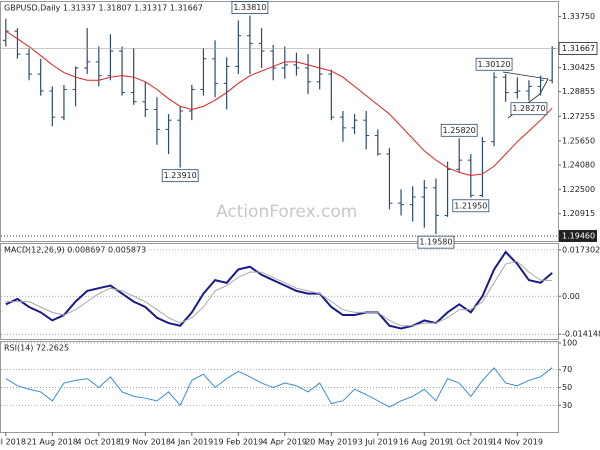 The height and width of the screenshot is (450, 600). I want to click on current-price-label: 1.31667, so click(578, 48).